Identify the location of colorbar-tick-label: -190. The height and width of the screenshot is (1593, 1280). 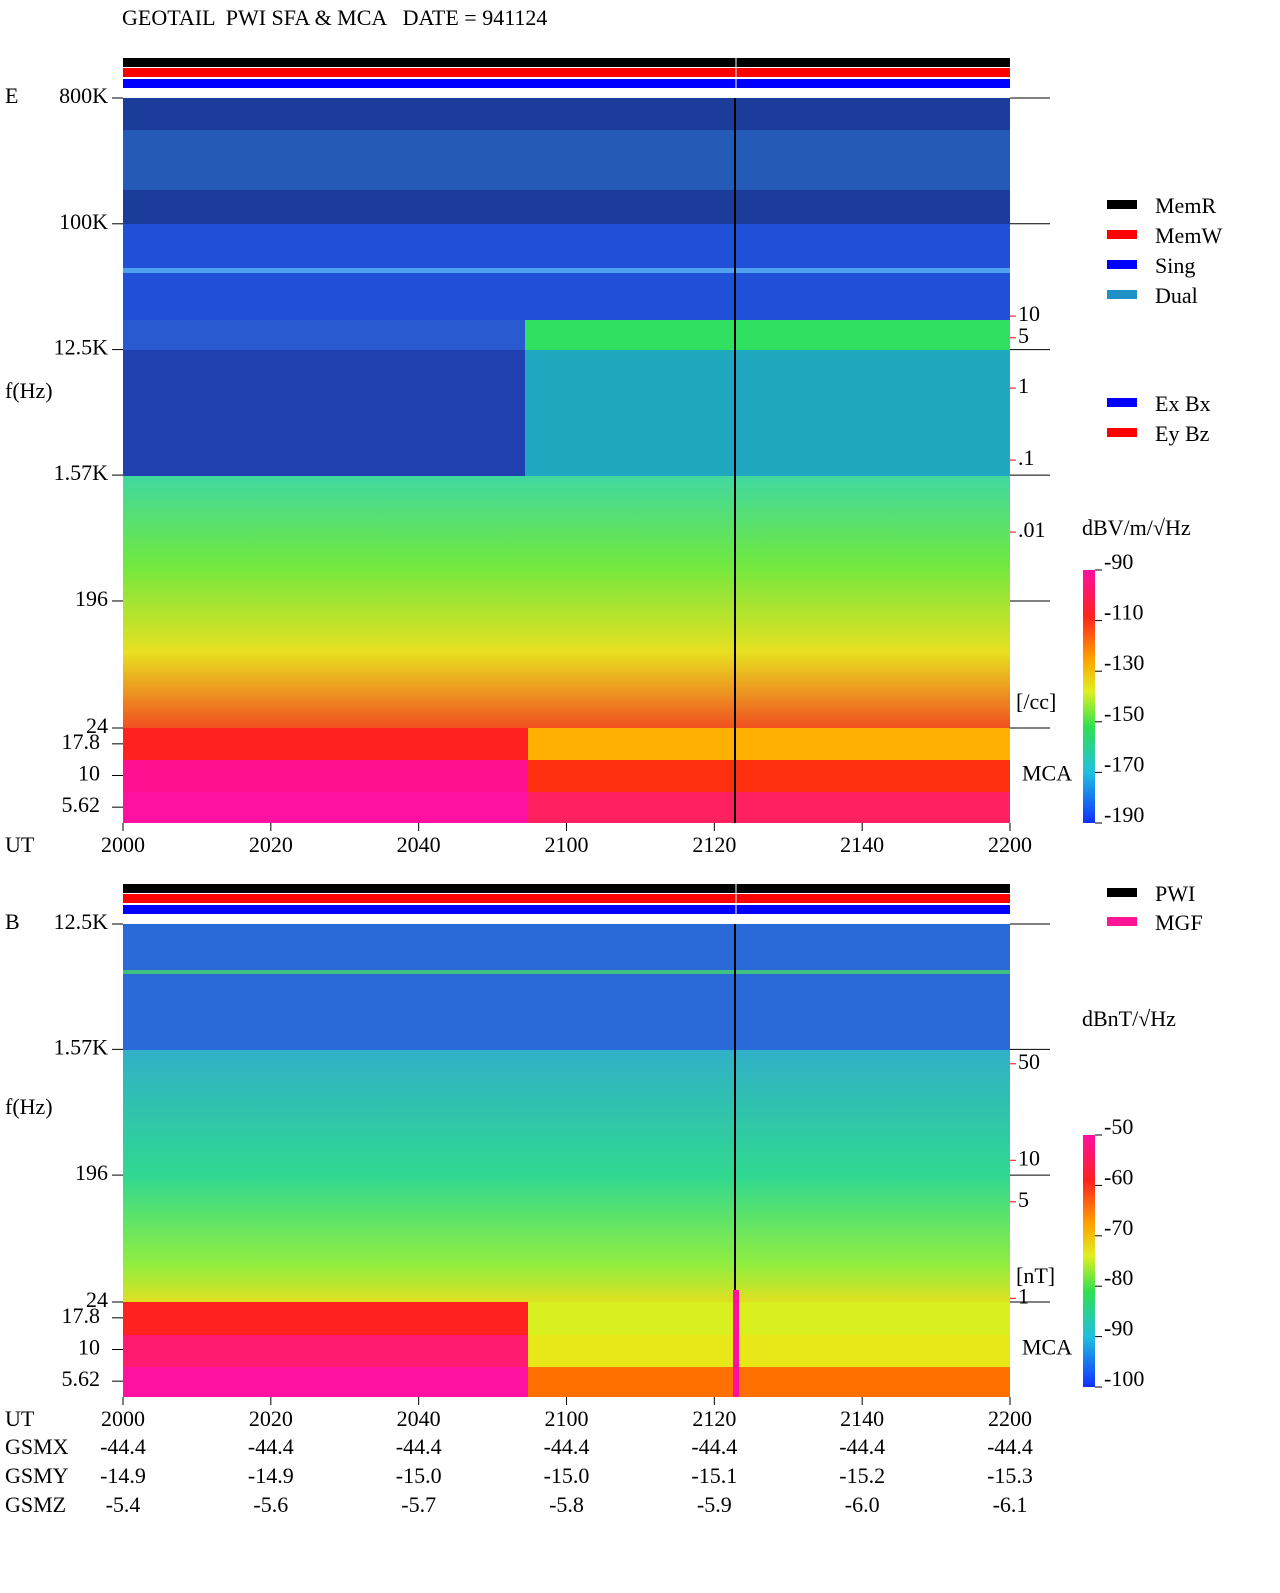
(1124, 814).